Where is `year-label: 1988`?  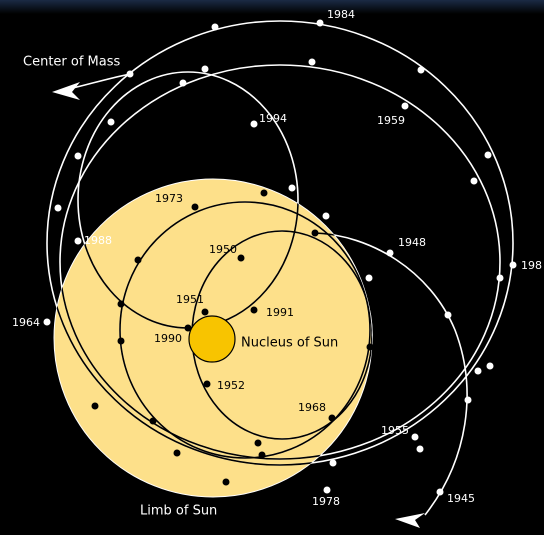 year-label: 1988 is located at coordinates (98, 240).